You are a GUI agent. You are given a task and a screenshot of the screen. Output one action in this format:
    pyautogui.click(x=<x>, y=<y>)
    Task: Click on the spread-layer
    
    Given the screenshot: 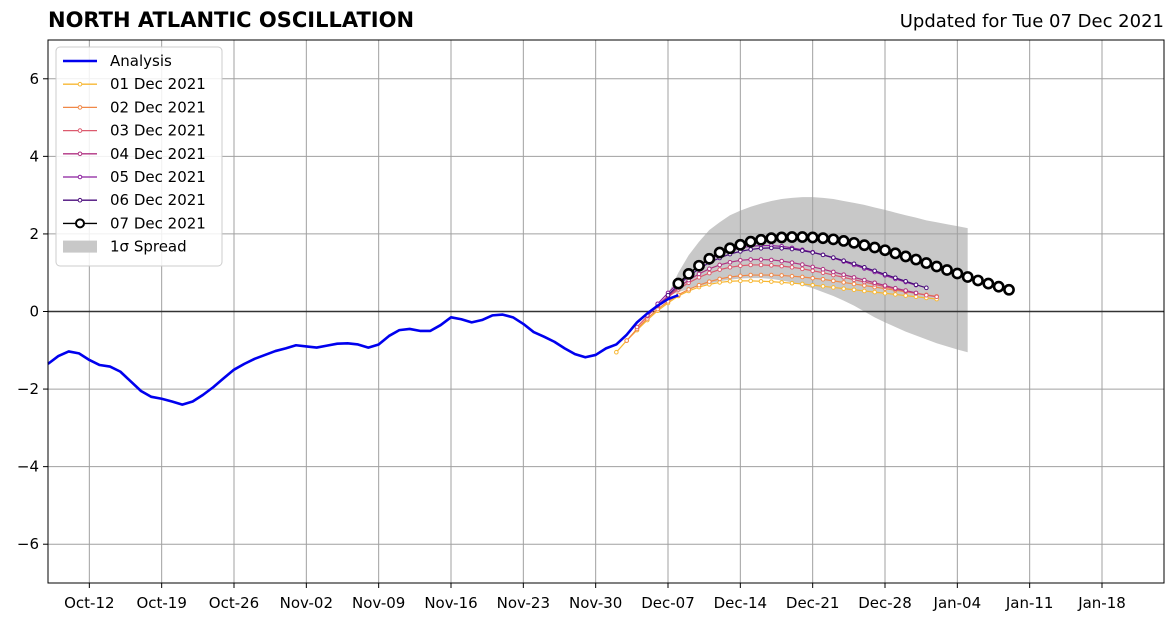 What is the action you would take?
    pyautogui.click(x=818, y=275)
    